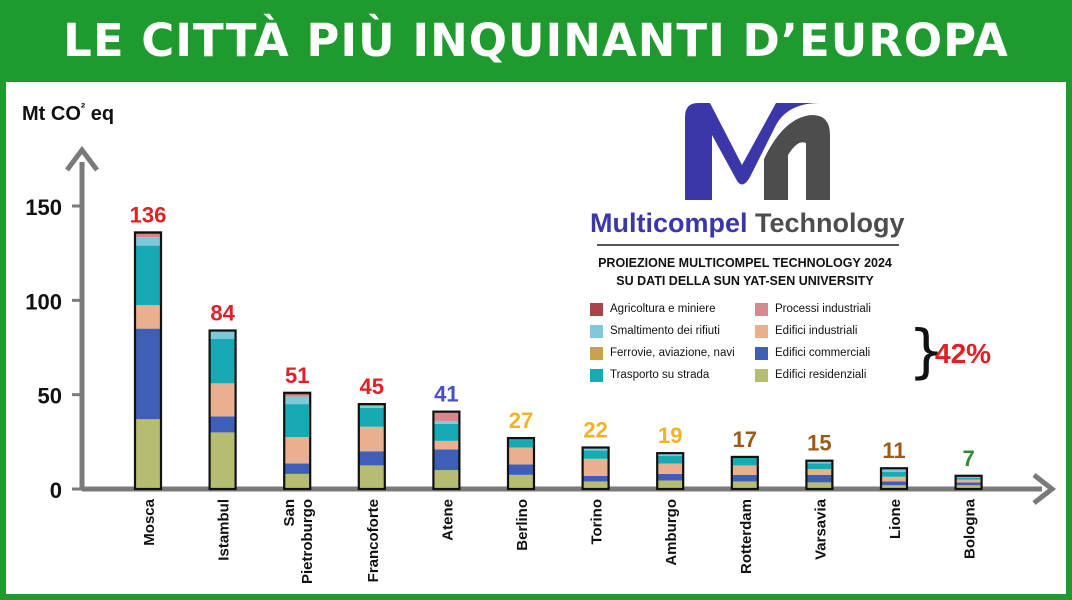  I want to click on brand-part-1: Multicompel, so click(669, 223).